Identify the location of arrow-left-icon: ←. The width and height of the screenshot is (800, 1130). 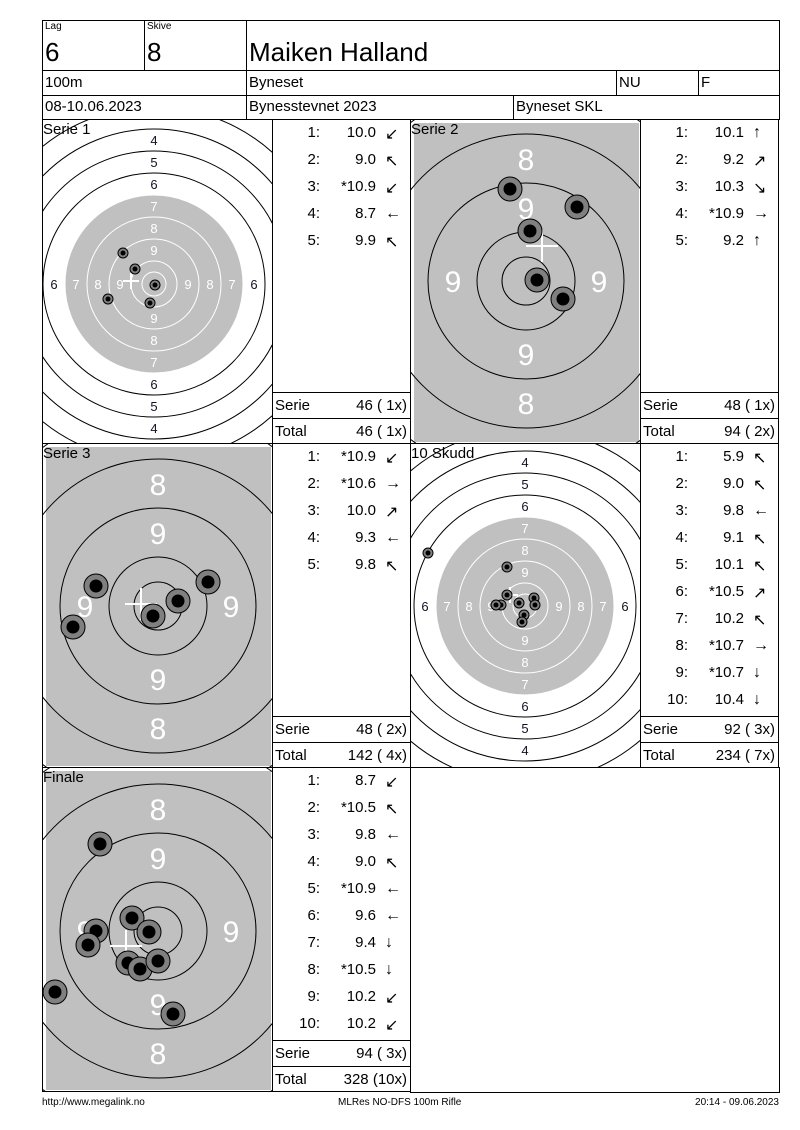
(393, 537).